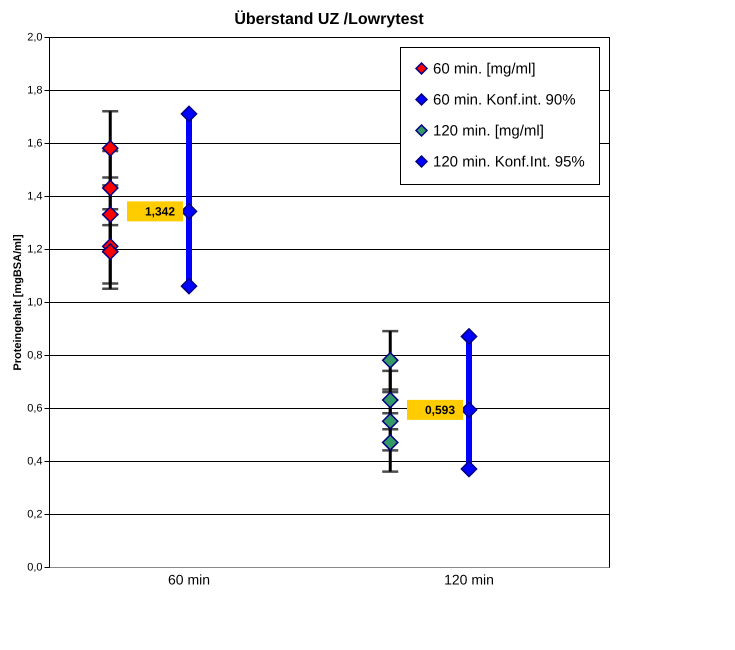  What do you see at coordinates (34, 408) in the screenshot?
I see `y-tick-label: 0,6` at bounding box center [34, 408].